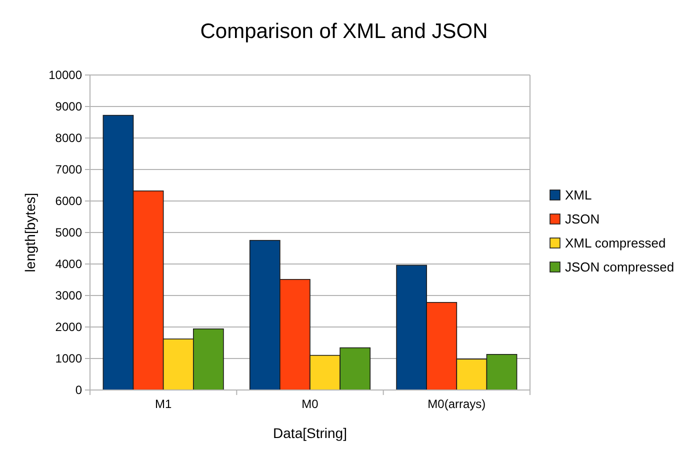 The image size is (688, 450). What do you see at coordinates (68, 138) in the screenshot?
I see `y-tick-label: 8000` at bounding box center [68, 138].